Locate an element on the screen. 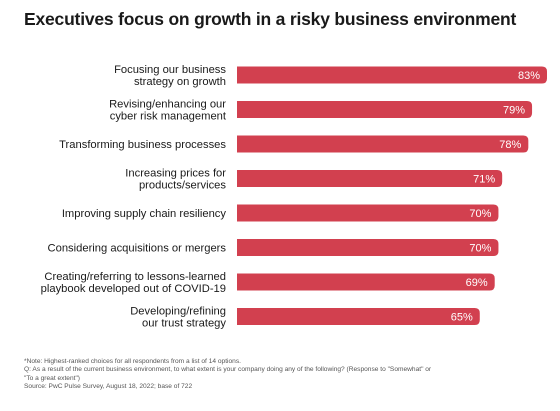 The image size is (560, 411). question-text-continued: "To a great extent") is located at coordinates (52, 378).